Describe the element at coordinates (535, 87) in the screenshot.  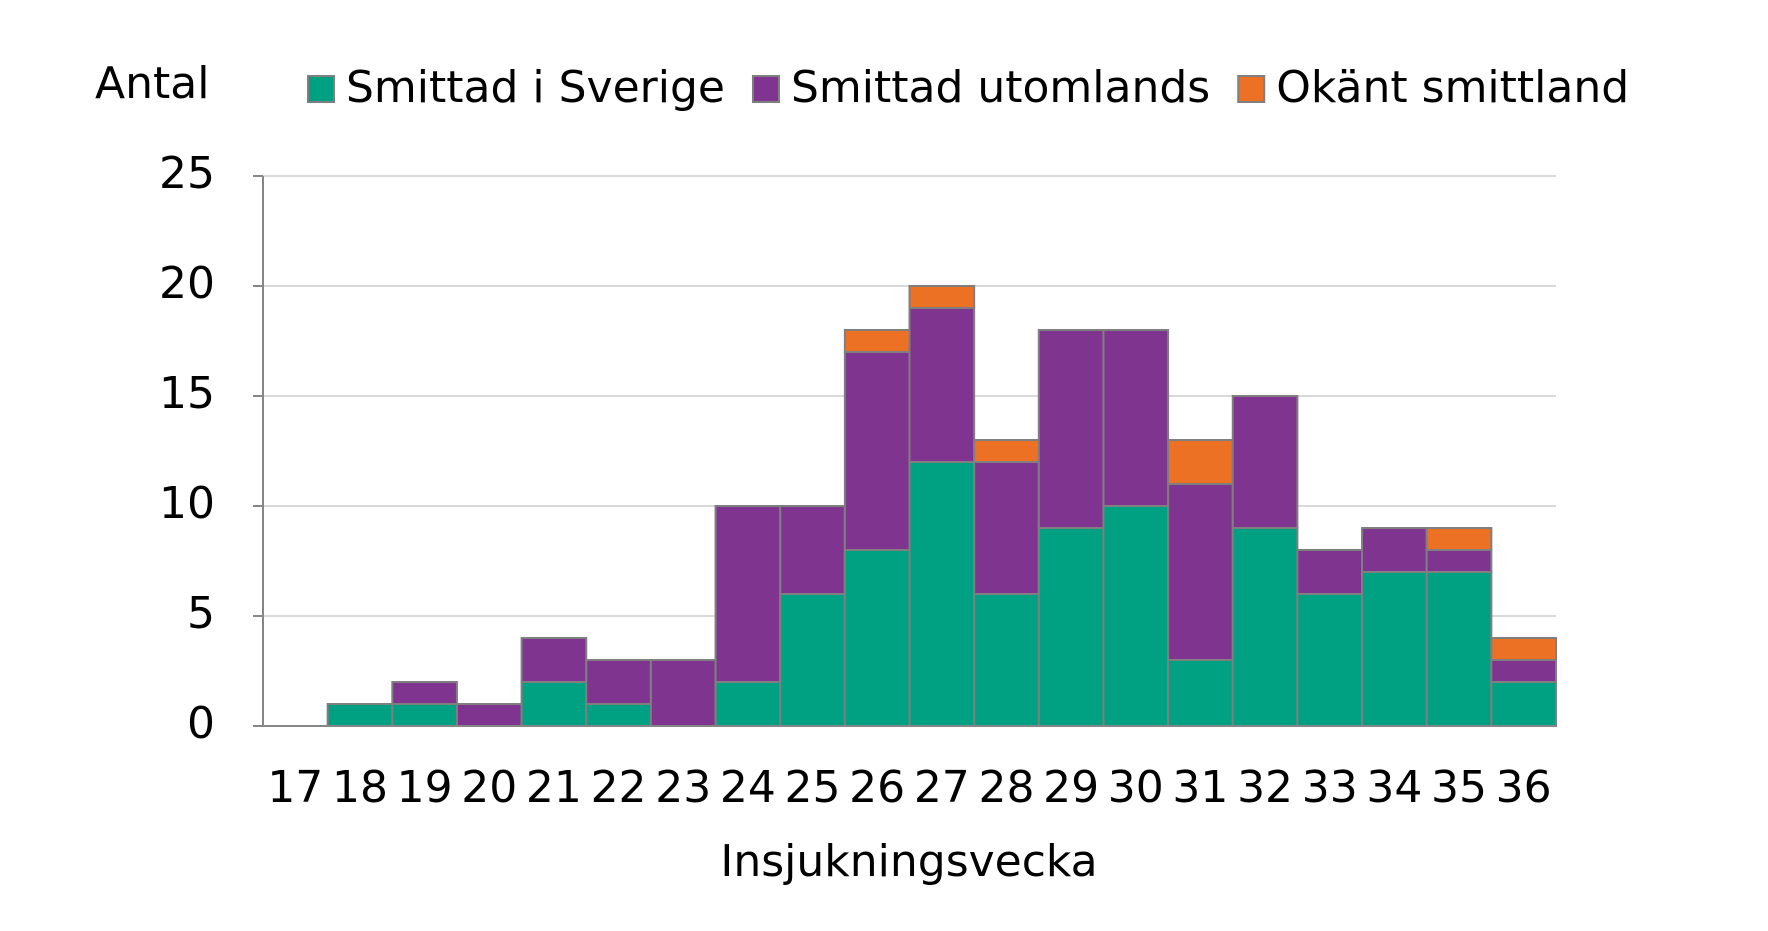
I see `legend-label: Smittad i Sverige` at that location.